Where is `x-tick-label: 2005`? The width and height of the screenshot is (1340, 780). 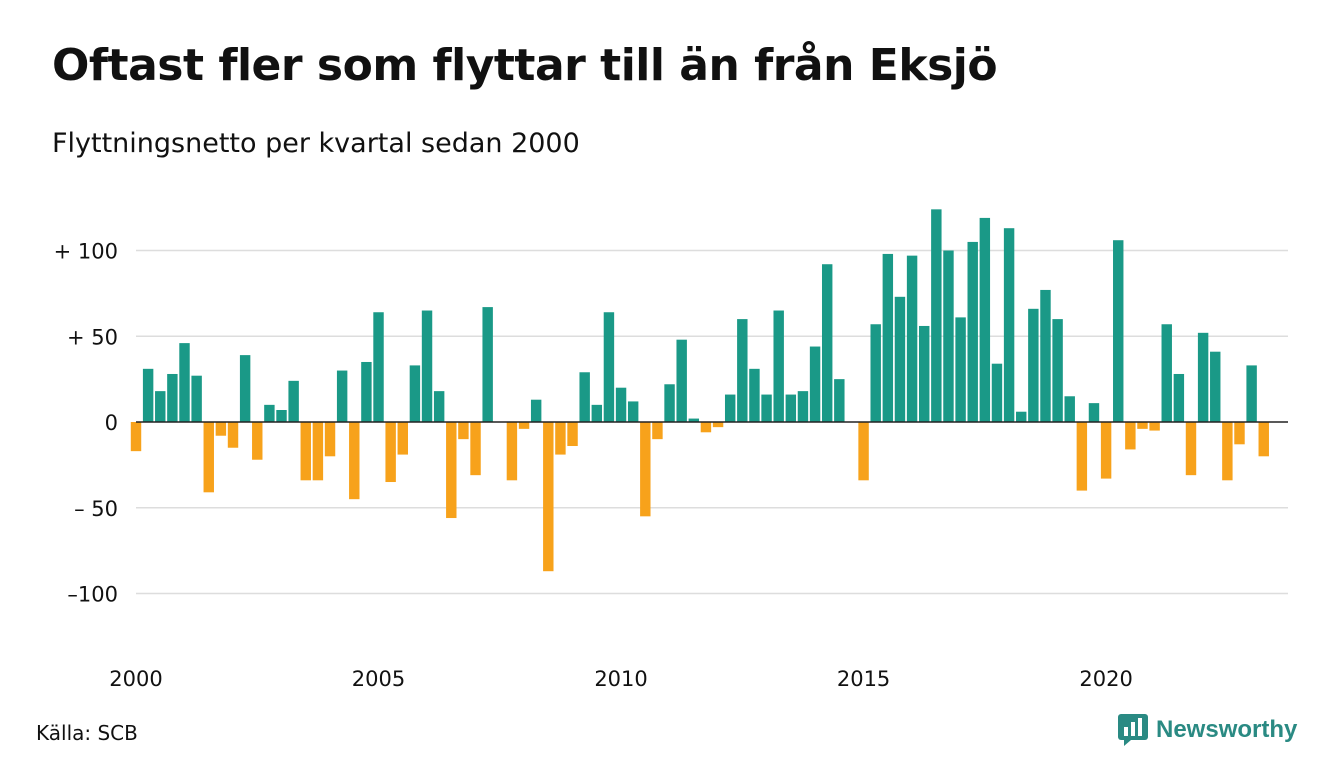 x-tick-label: 2005 is located at coordinates (378, 679).